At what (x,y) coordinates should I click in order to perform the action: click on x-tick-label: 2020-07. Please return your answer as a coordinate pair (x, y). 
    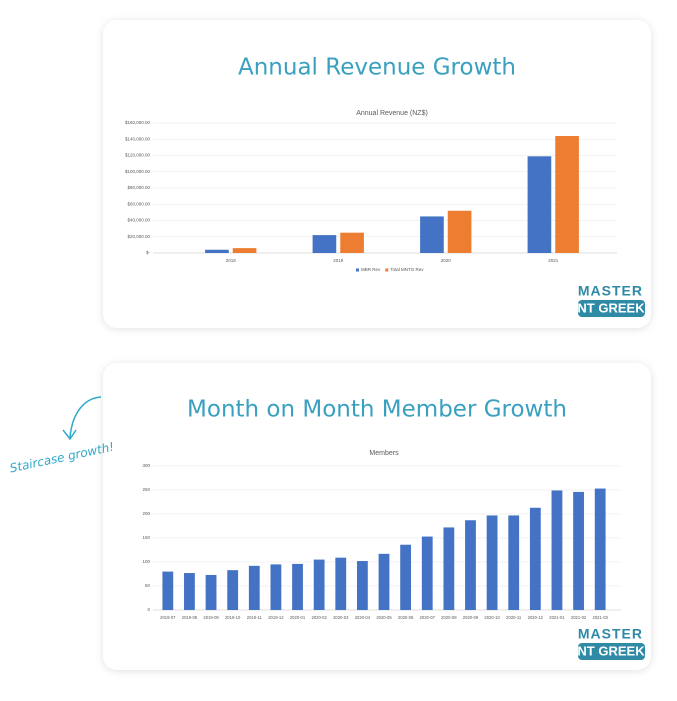
    Looking at the image, I should click on (428, 617).